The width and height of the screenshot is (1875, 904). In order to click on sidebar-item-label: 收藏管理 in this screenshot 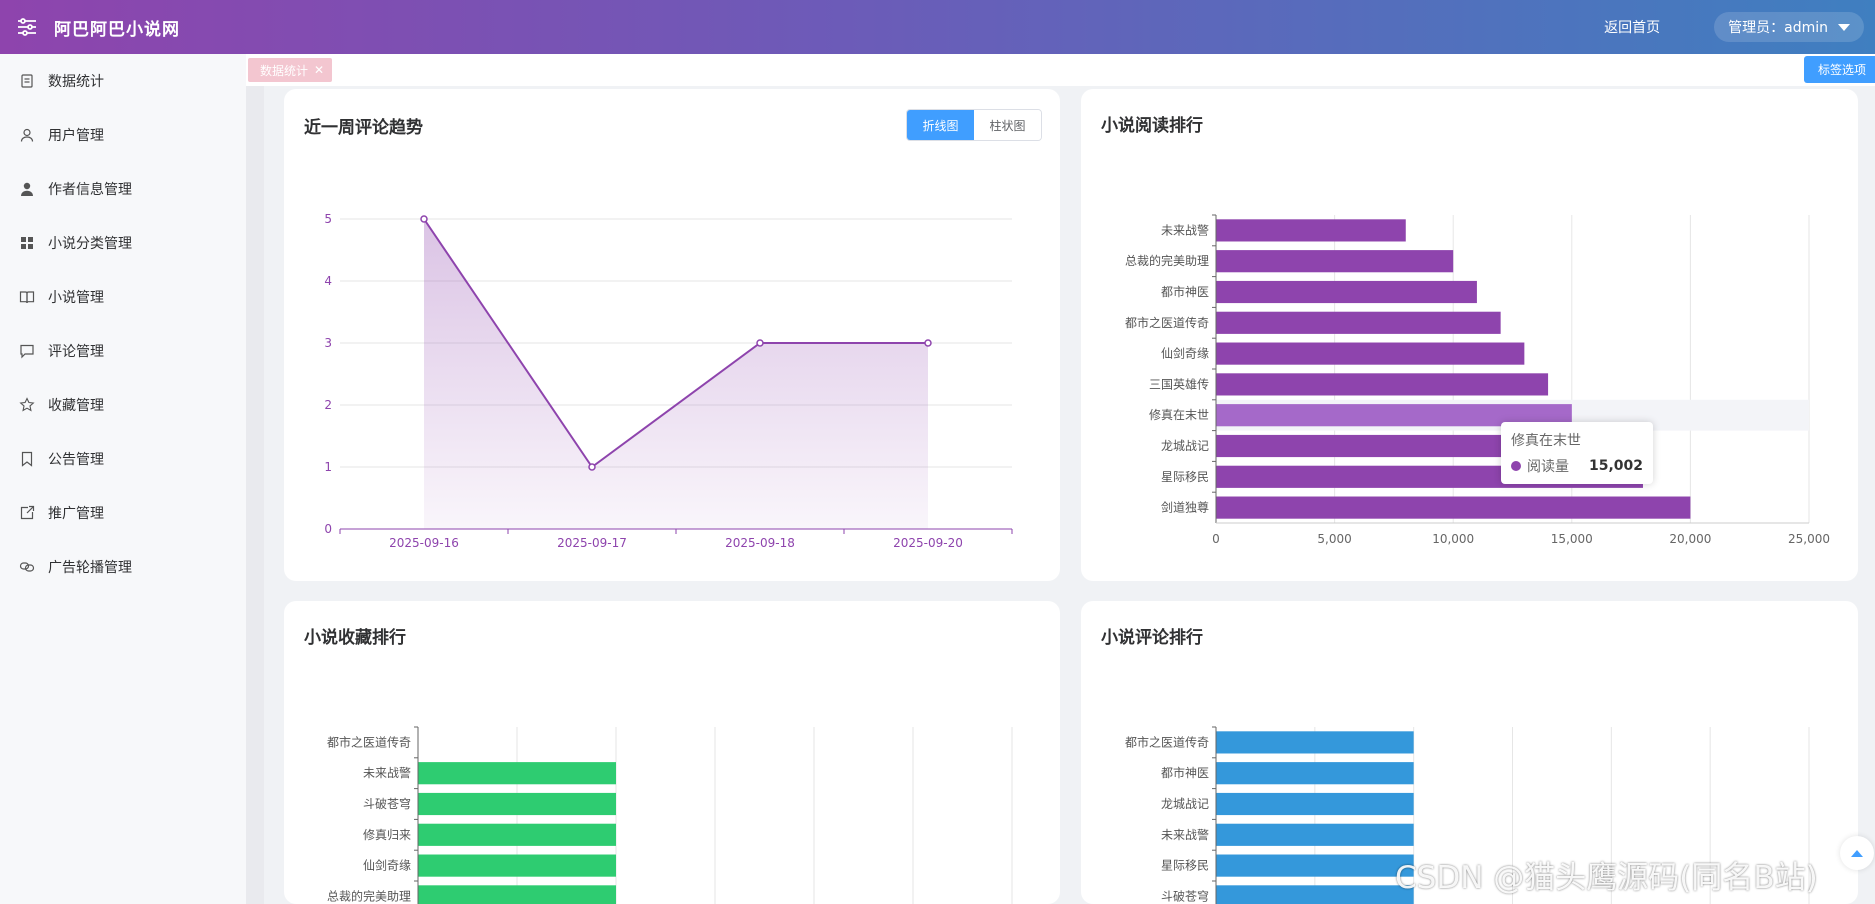, I will do `click(76, 406)`.